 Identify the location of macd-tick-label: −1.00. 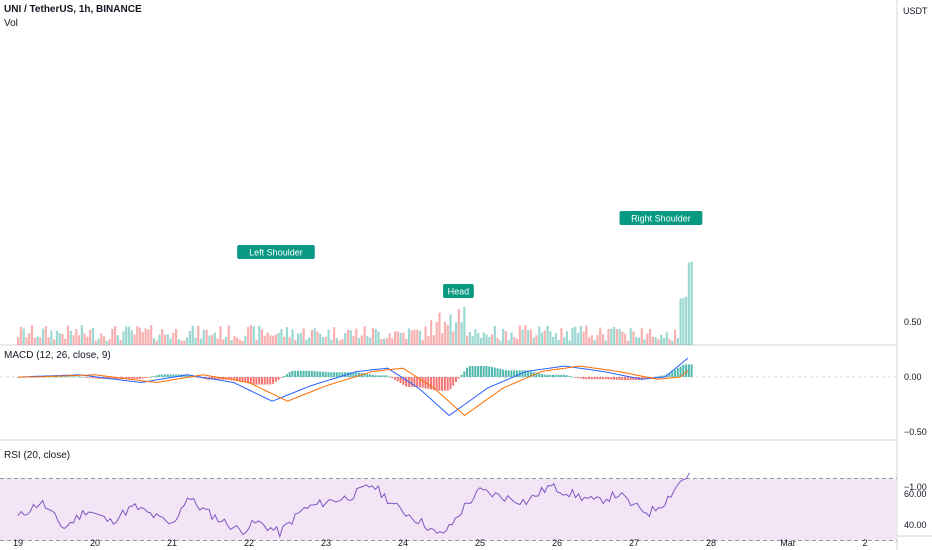
(915, 487).